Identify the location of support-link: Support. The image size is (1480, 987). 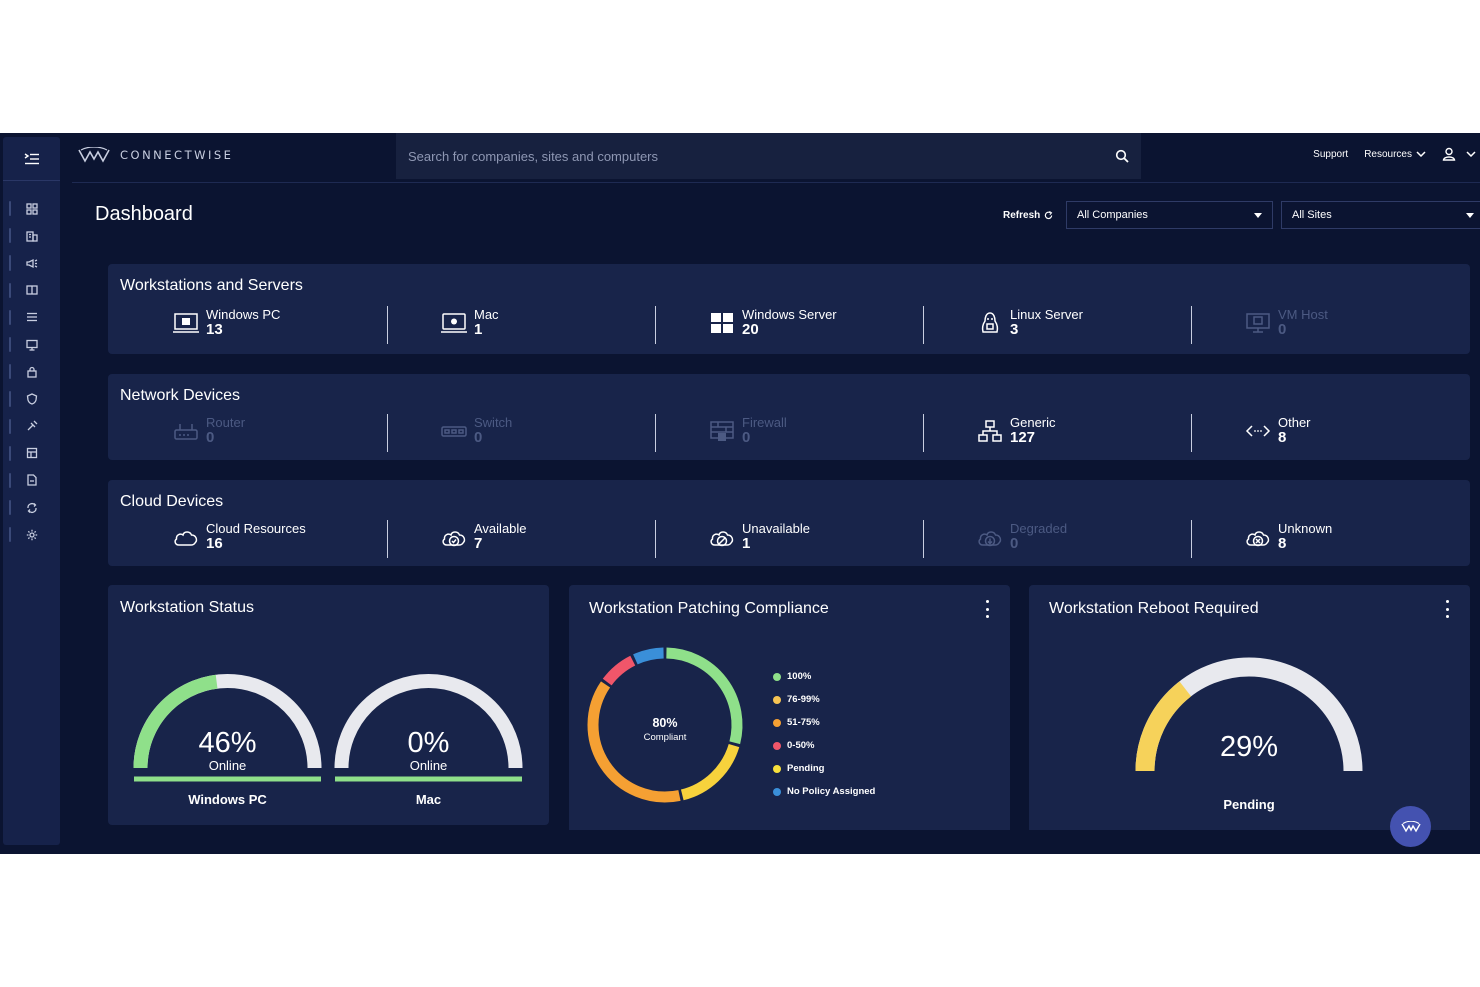
(1330, 154).